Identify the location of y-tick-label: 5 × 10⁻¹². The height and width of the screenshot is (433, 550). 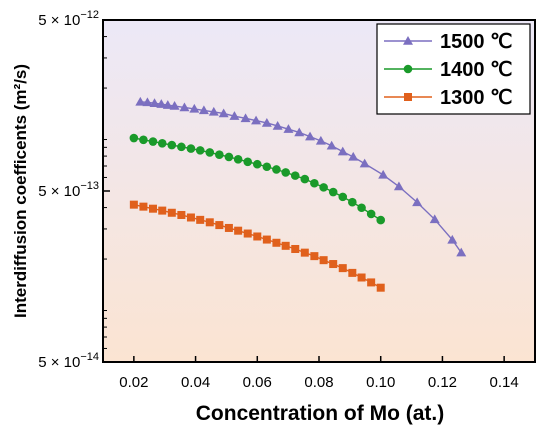
(68, 19).